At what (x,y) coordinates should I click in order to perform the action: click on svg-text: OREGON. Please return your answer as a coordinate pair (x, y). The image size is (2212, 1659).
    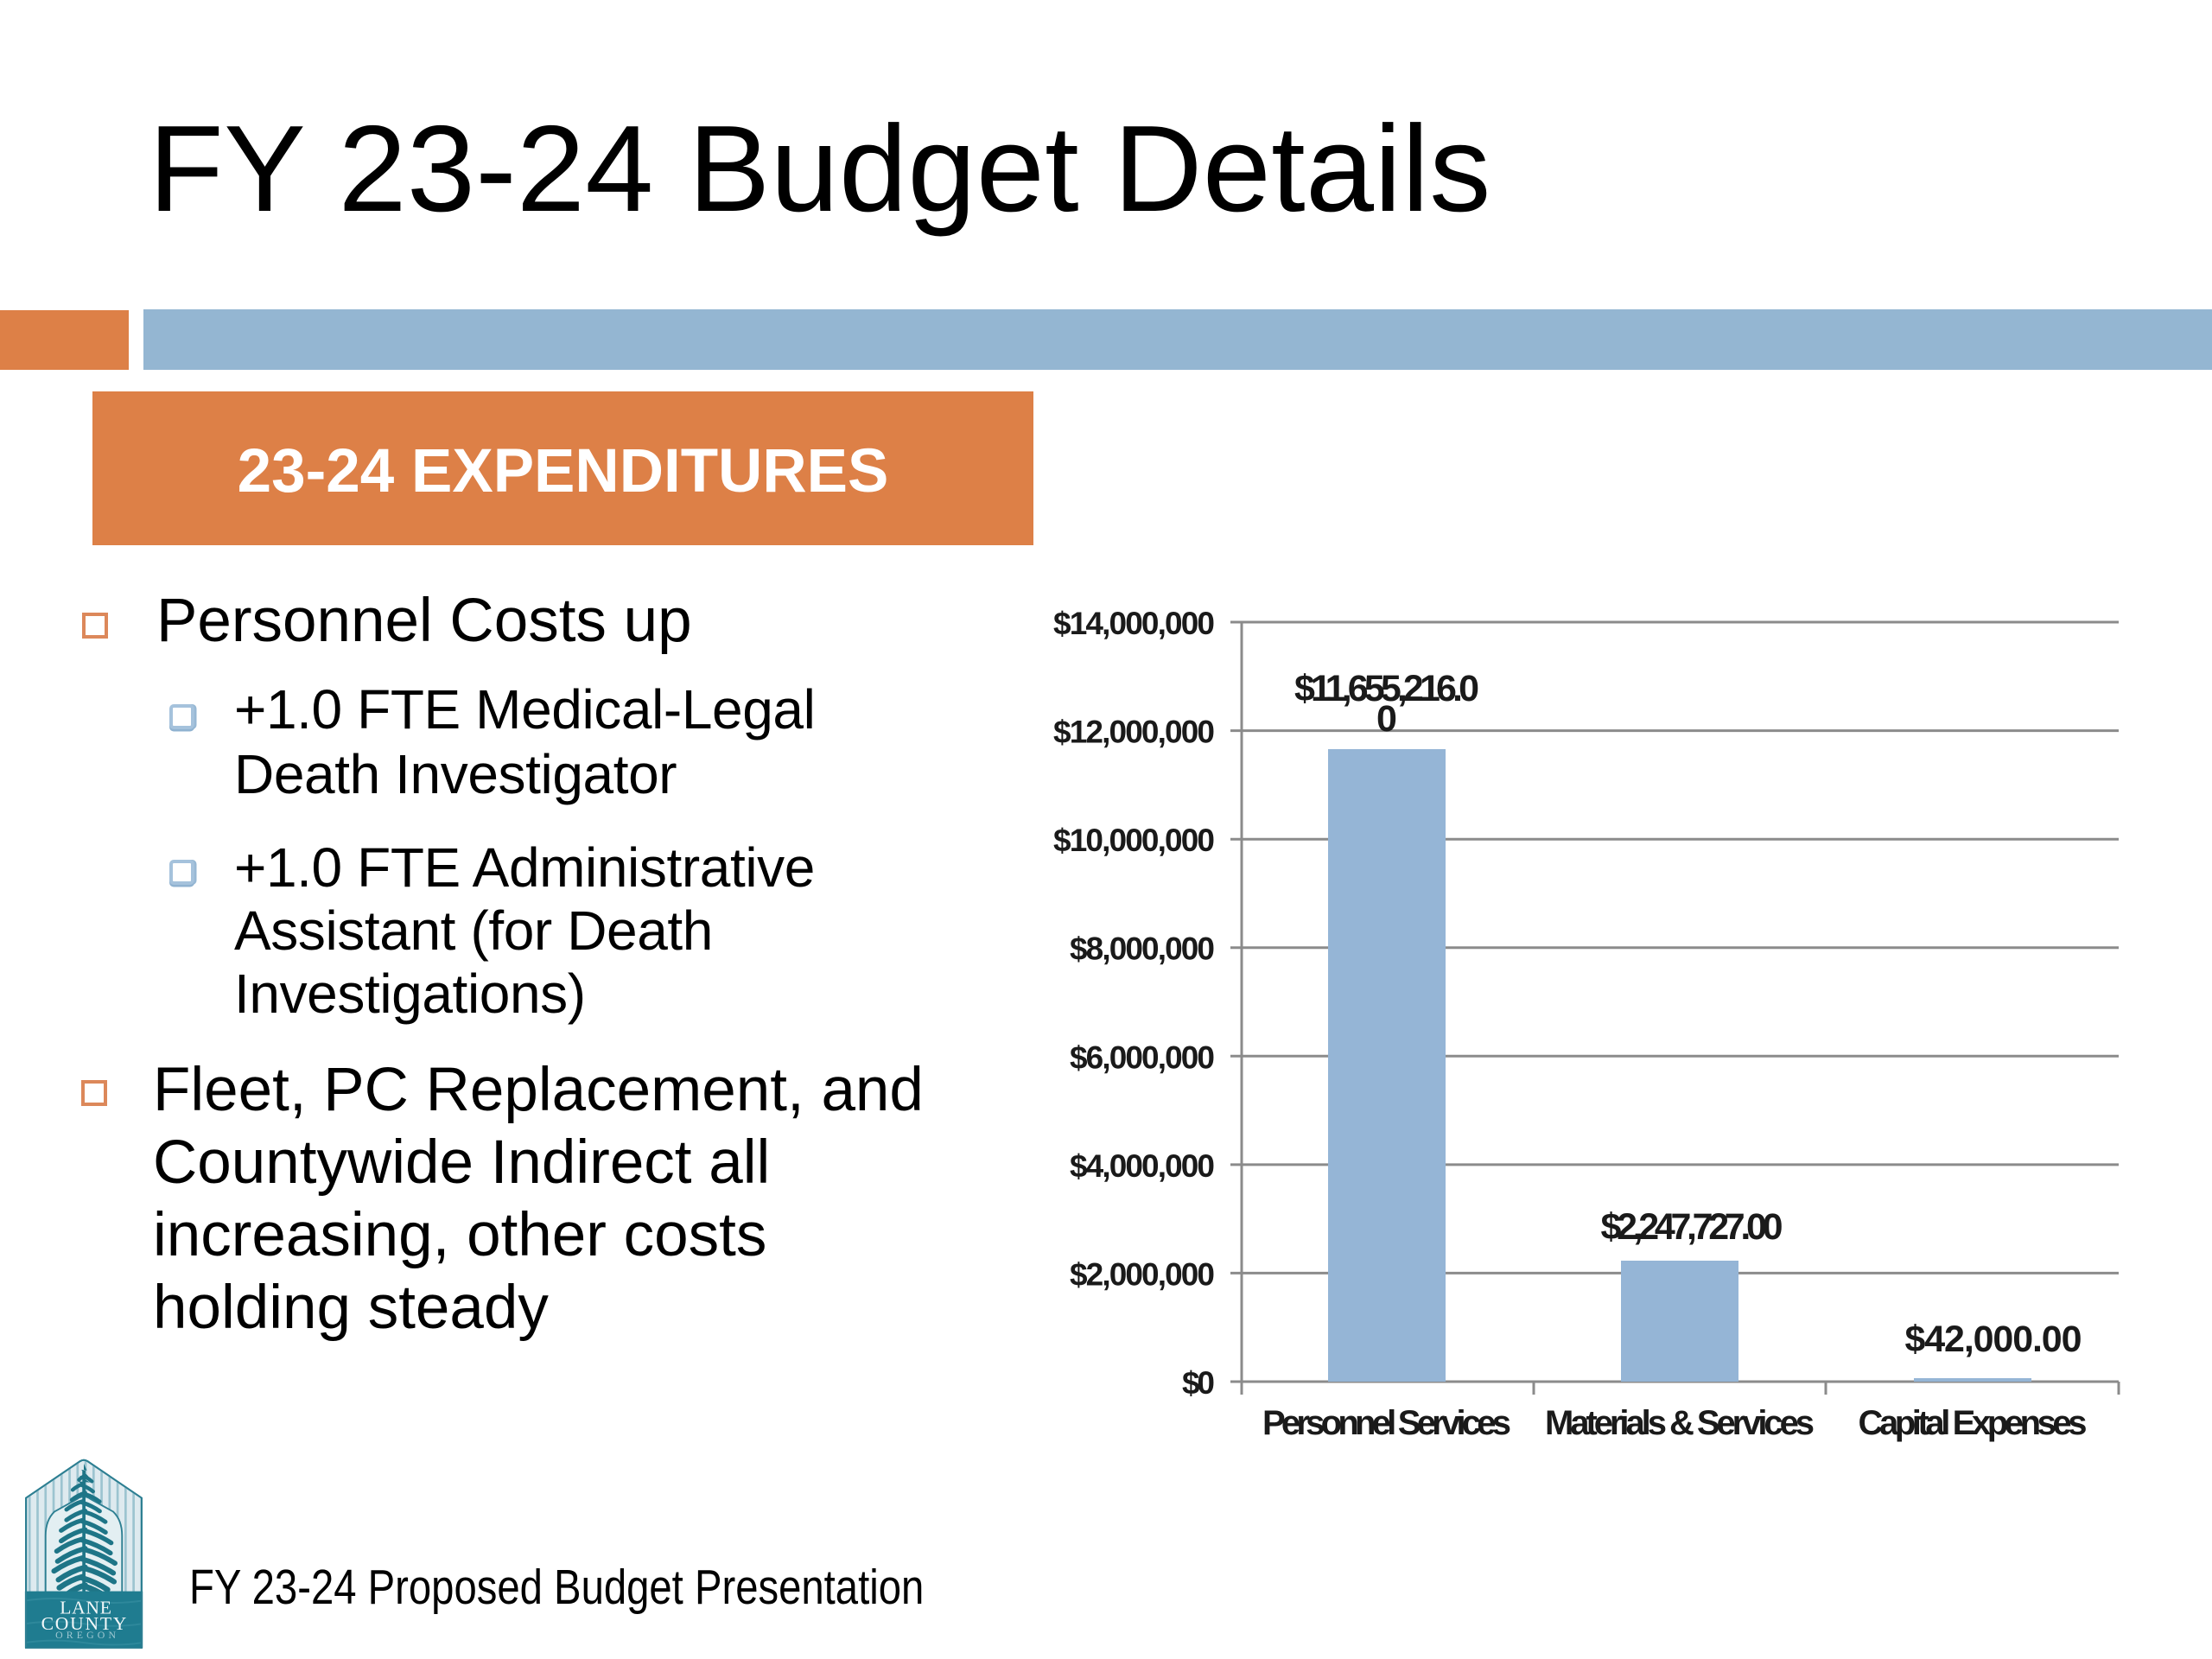
    Looking at the image, I should click on (86, 1635).